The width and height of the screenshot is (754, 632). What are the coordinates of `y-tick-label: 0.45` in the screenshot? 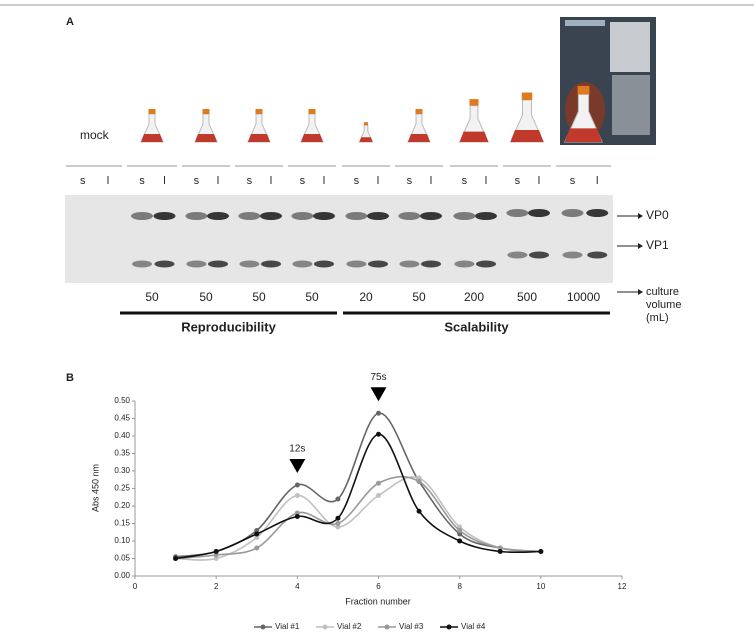 It's located at (122, 418).